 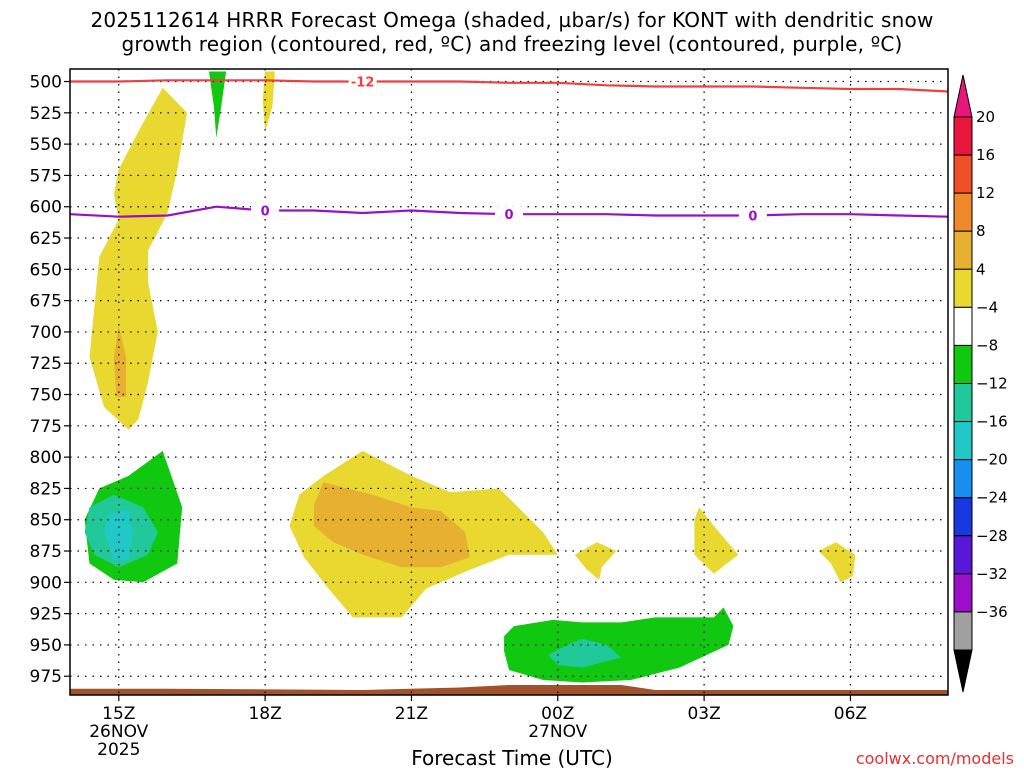 I want to click on x-tick-label: 26NOV, so click(x=118, y=732).